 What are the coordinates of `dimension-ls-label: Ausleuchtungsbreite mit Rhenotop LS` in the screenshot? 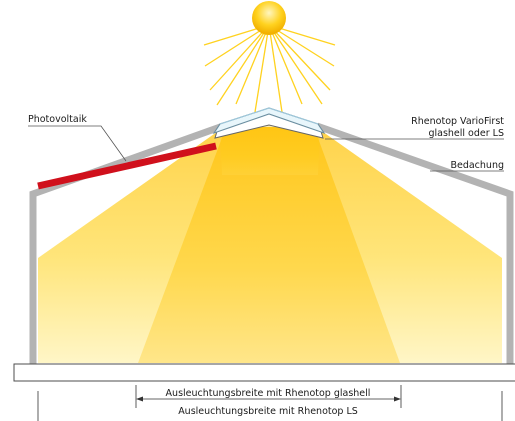 It's located at (268, 411).